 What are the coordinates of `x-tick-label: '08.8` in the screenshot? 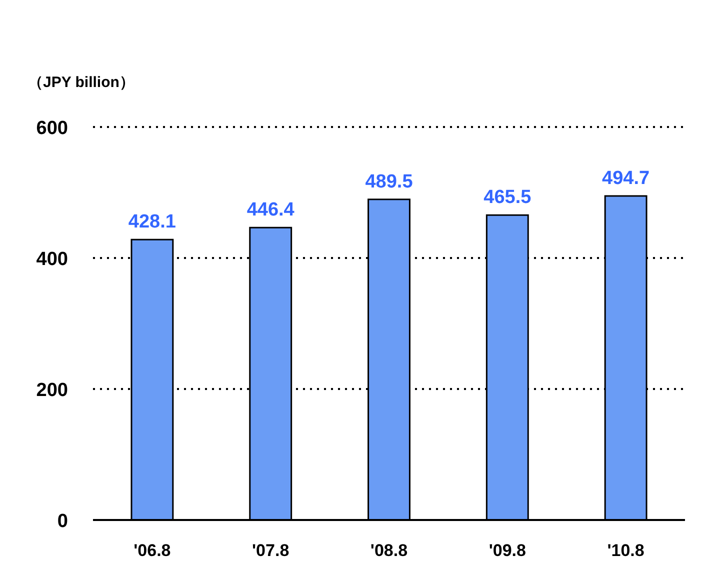 It's located at (389, 550).